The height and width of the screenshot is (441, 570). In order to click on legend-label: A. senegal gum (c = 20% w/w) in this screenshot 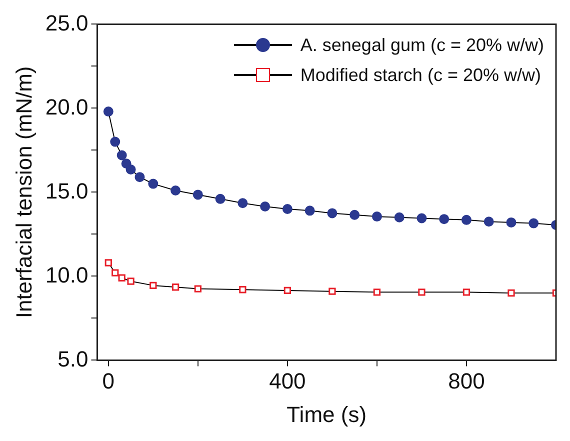, I will do `click(422, 45)`.